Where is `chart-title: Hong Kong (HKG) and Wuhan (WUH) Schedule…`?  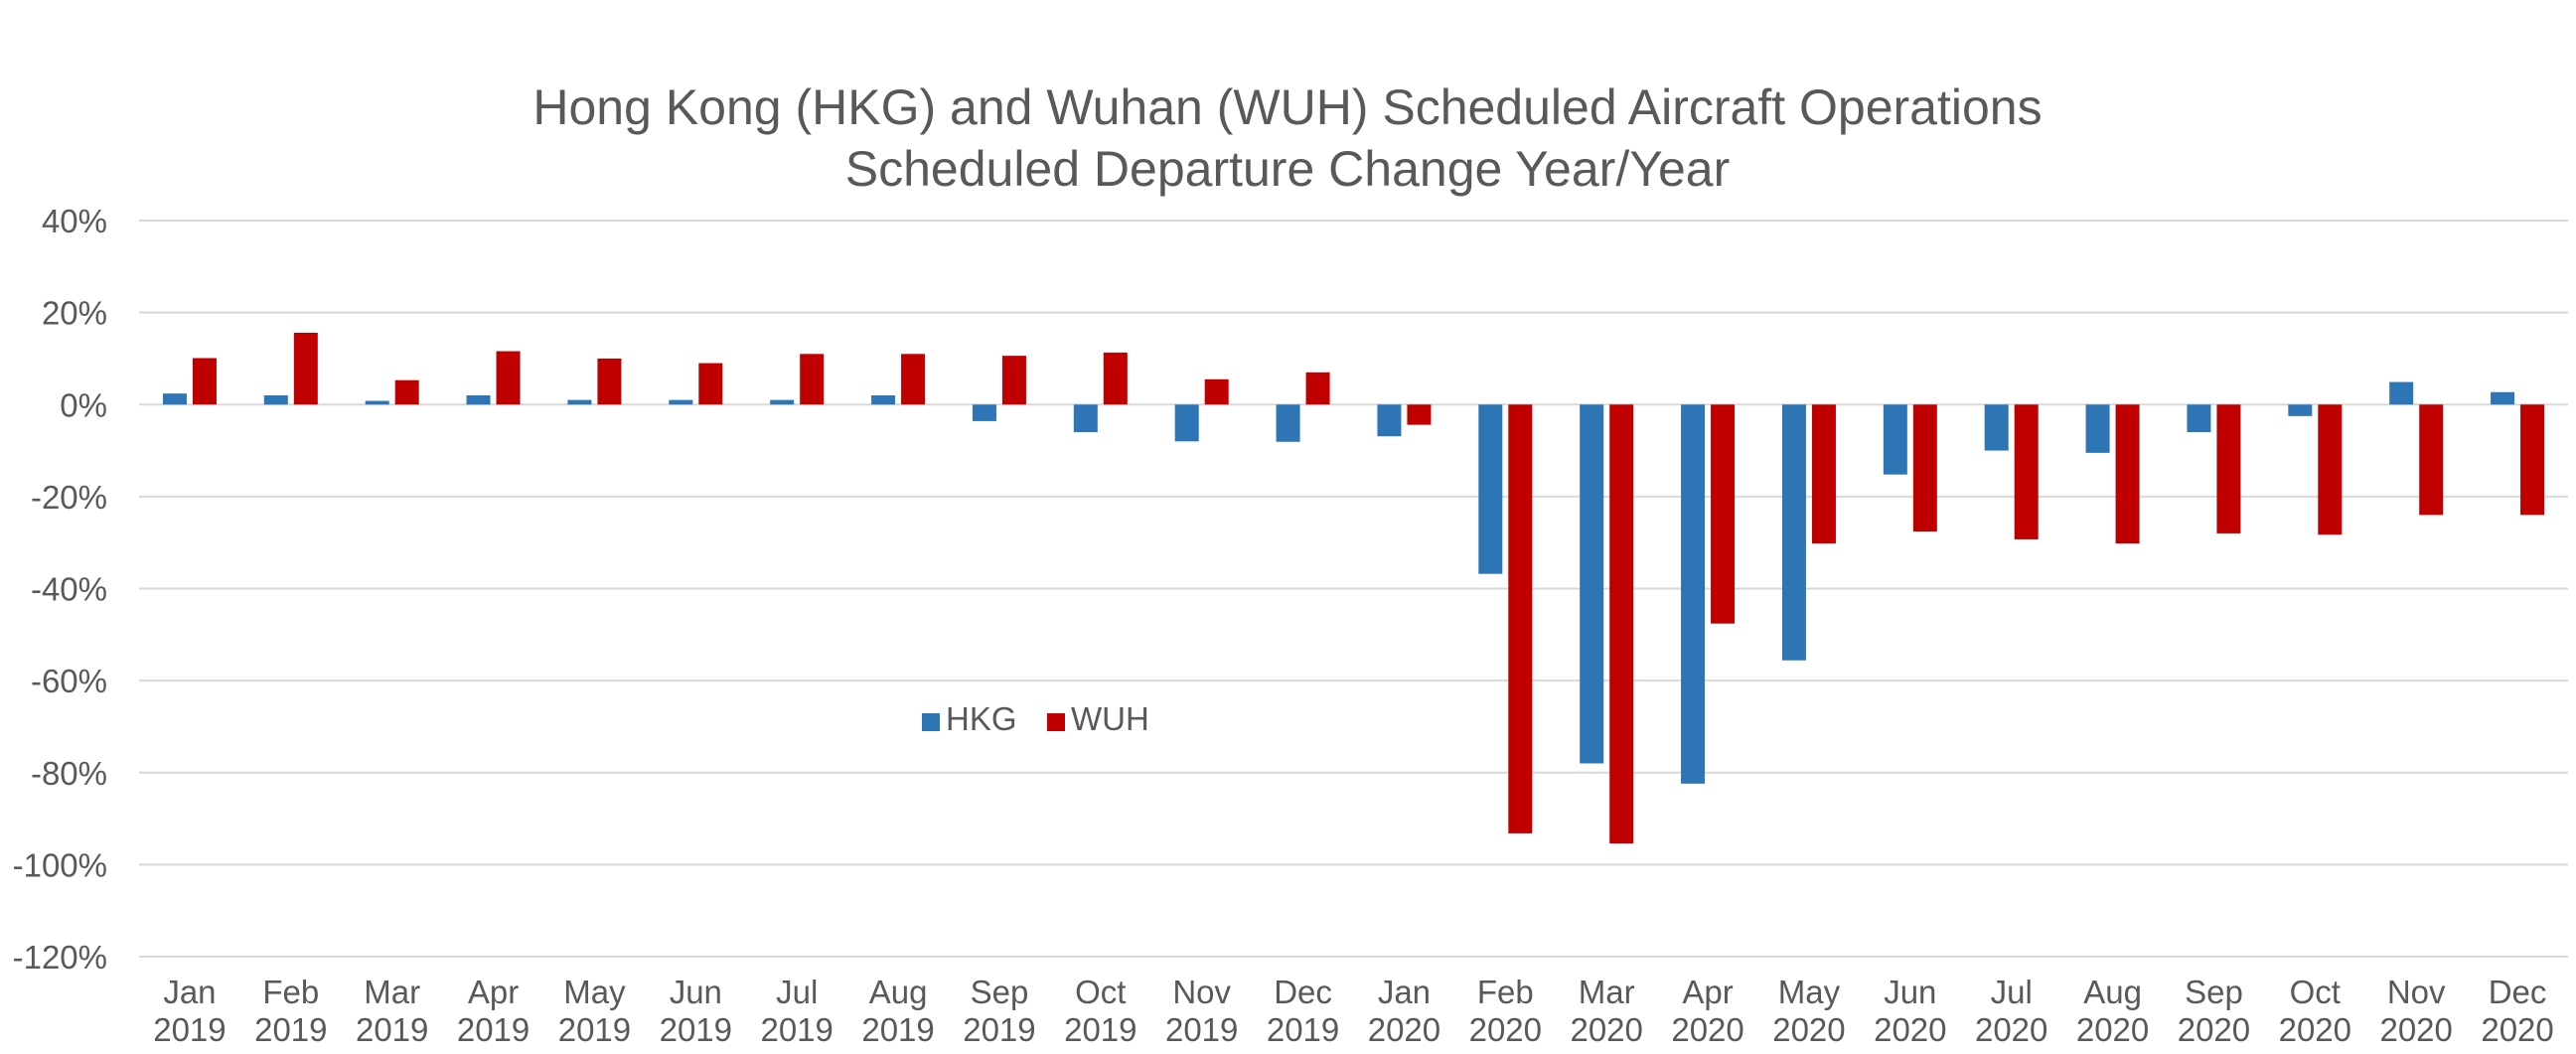
chart-title: Hong Kong (HKG) and Wuhan (WUH) Schedule… is located at coordinates (1287, 107).